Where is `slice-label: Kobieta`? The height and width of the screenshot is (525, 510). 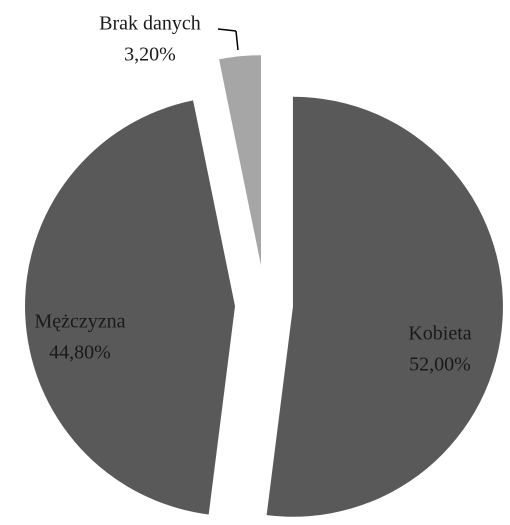 slice-label: Kobieta is located at coordinates (439, 334).